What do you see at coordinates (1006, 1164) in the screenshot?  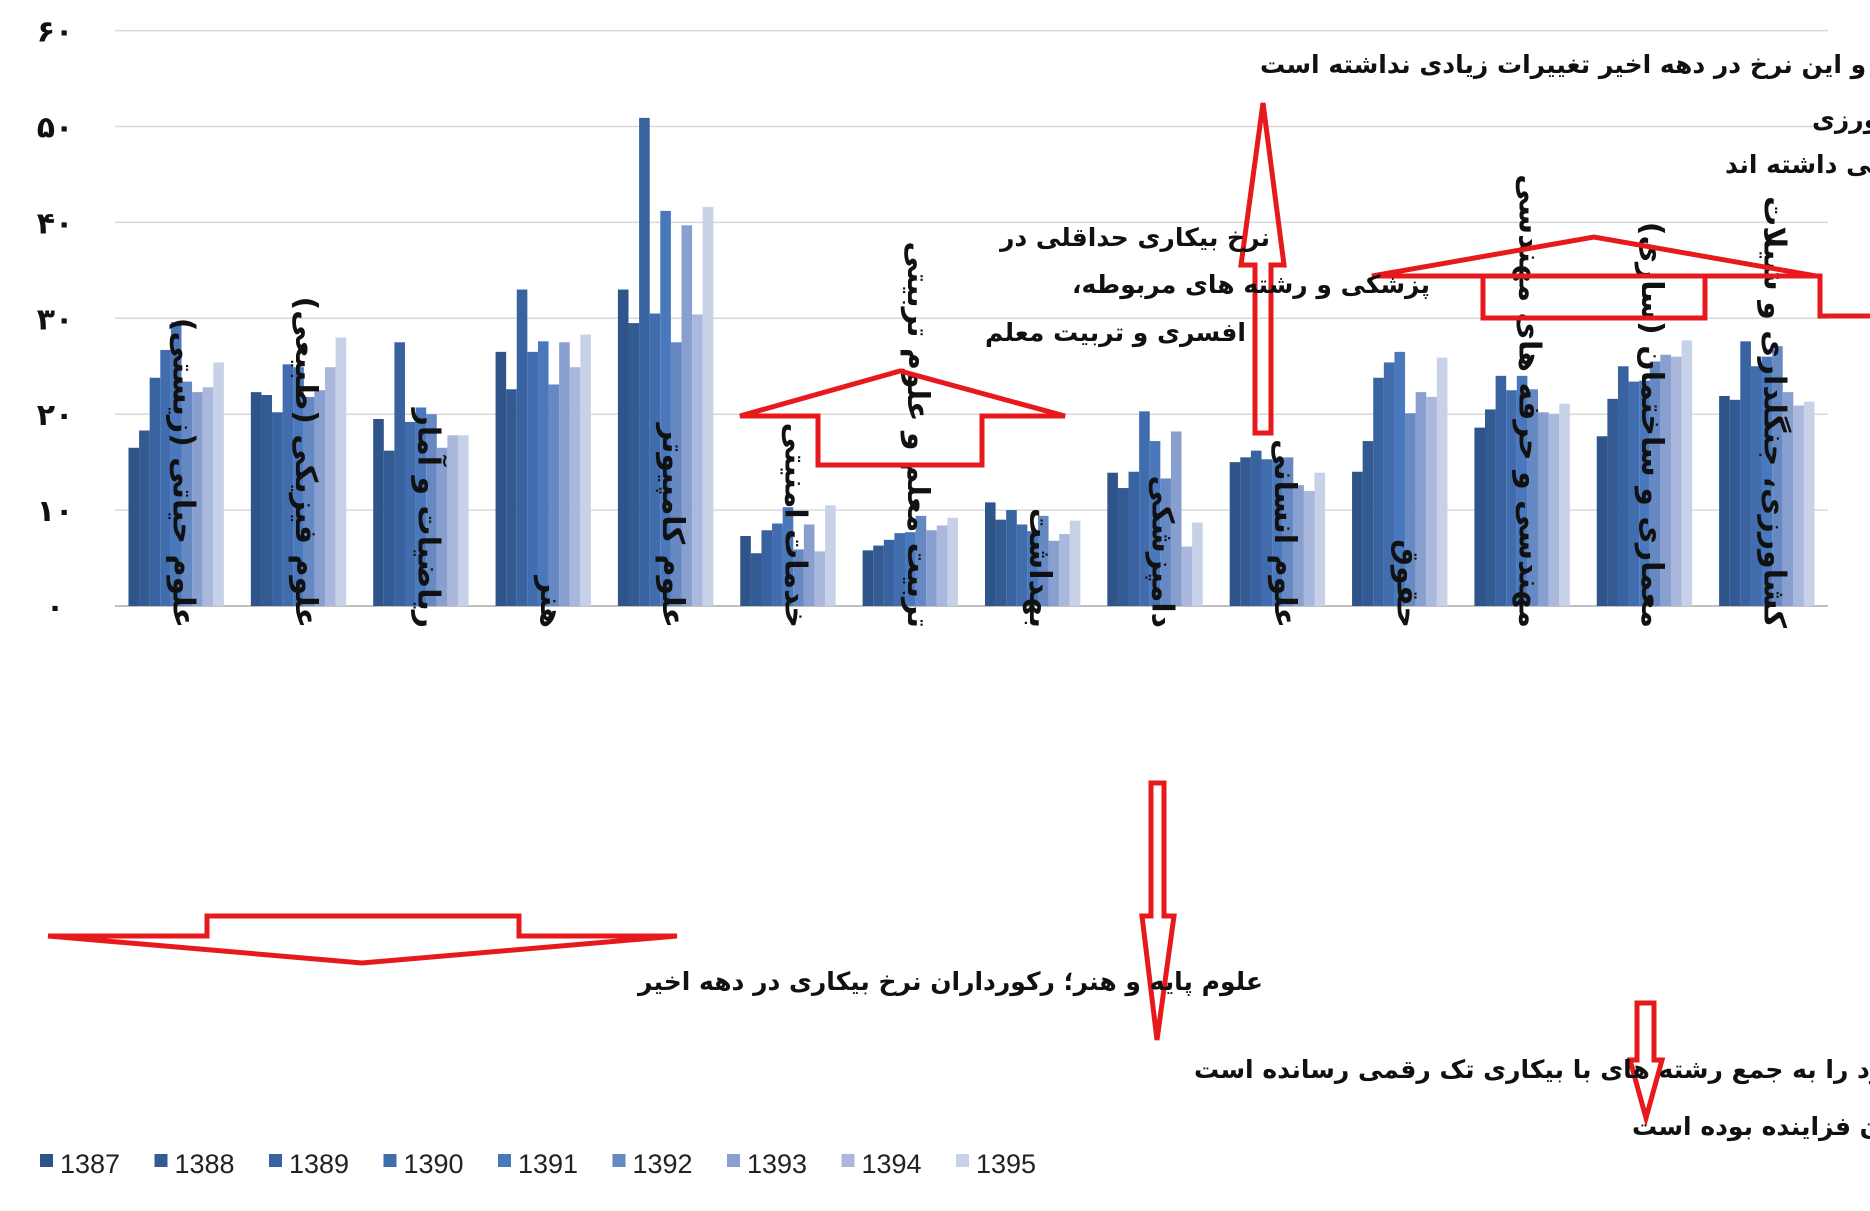 I see `legend-label: 1395` at bounding box center [1006, 1164].